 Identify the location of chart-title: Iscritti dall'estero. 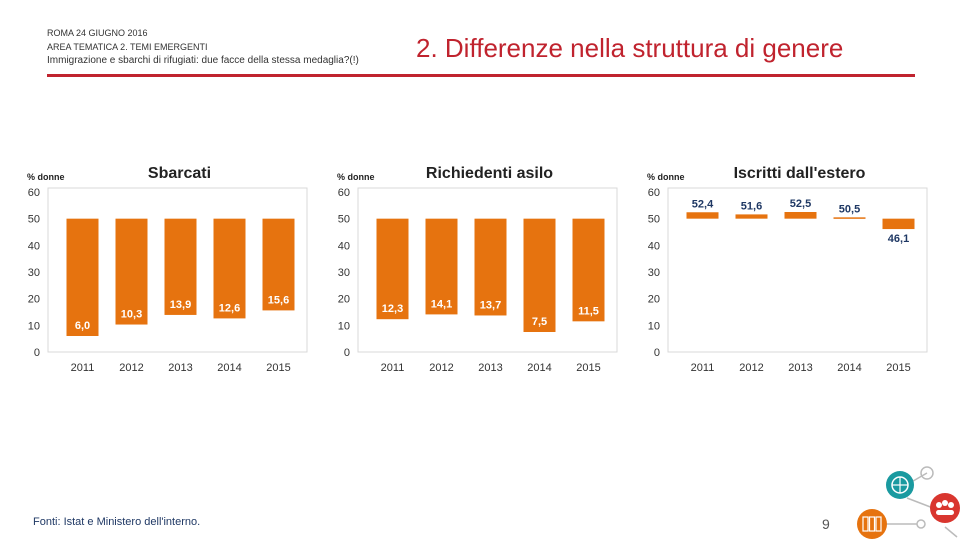
(800, 173).